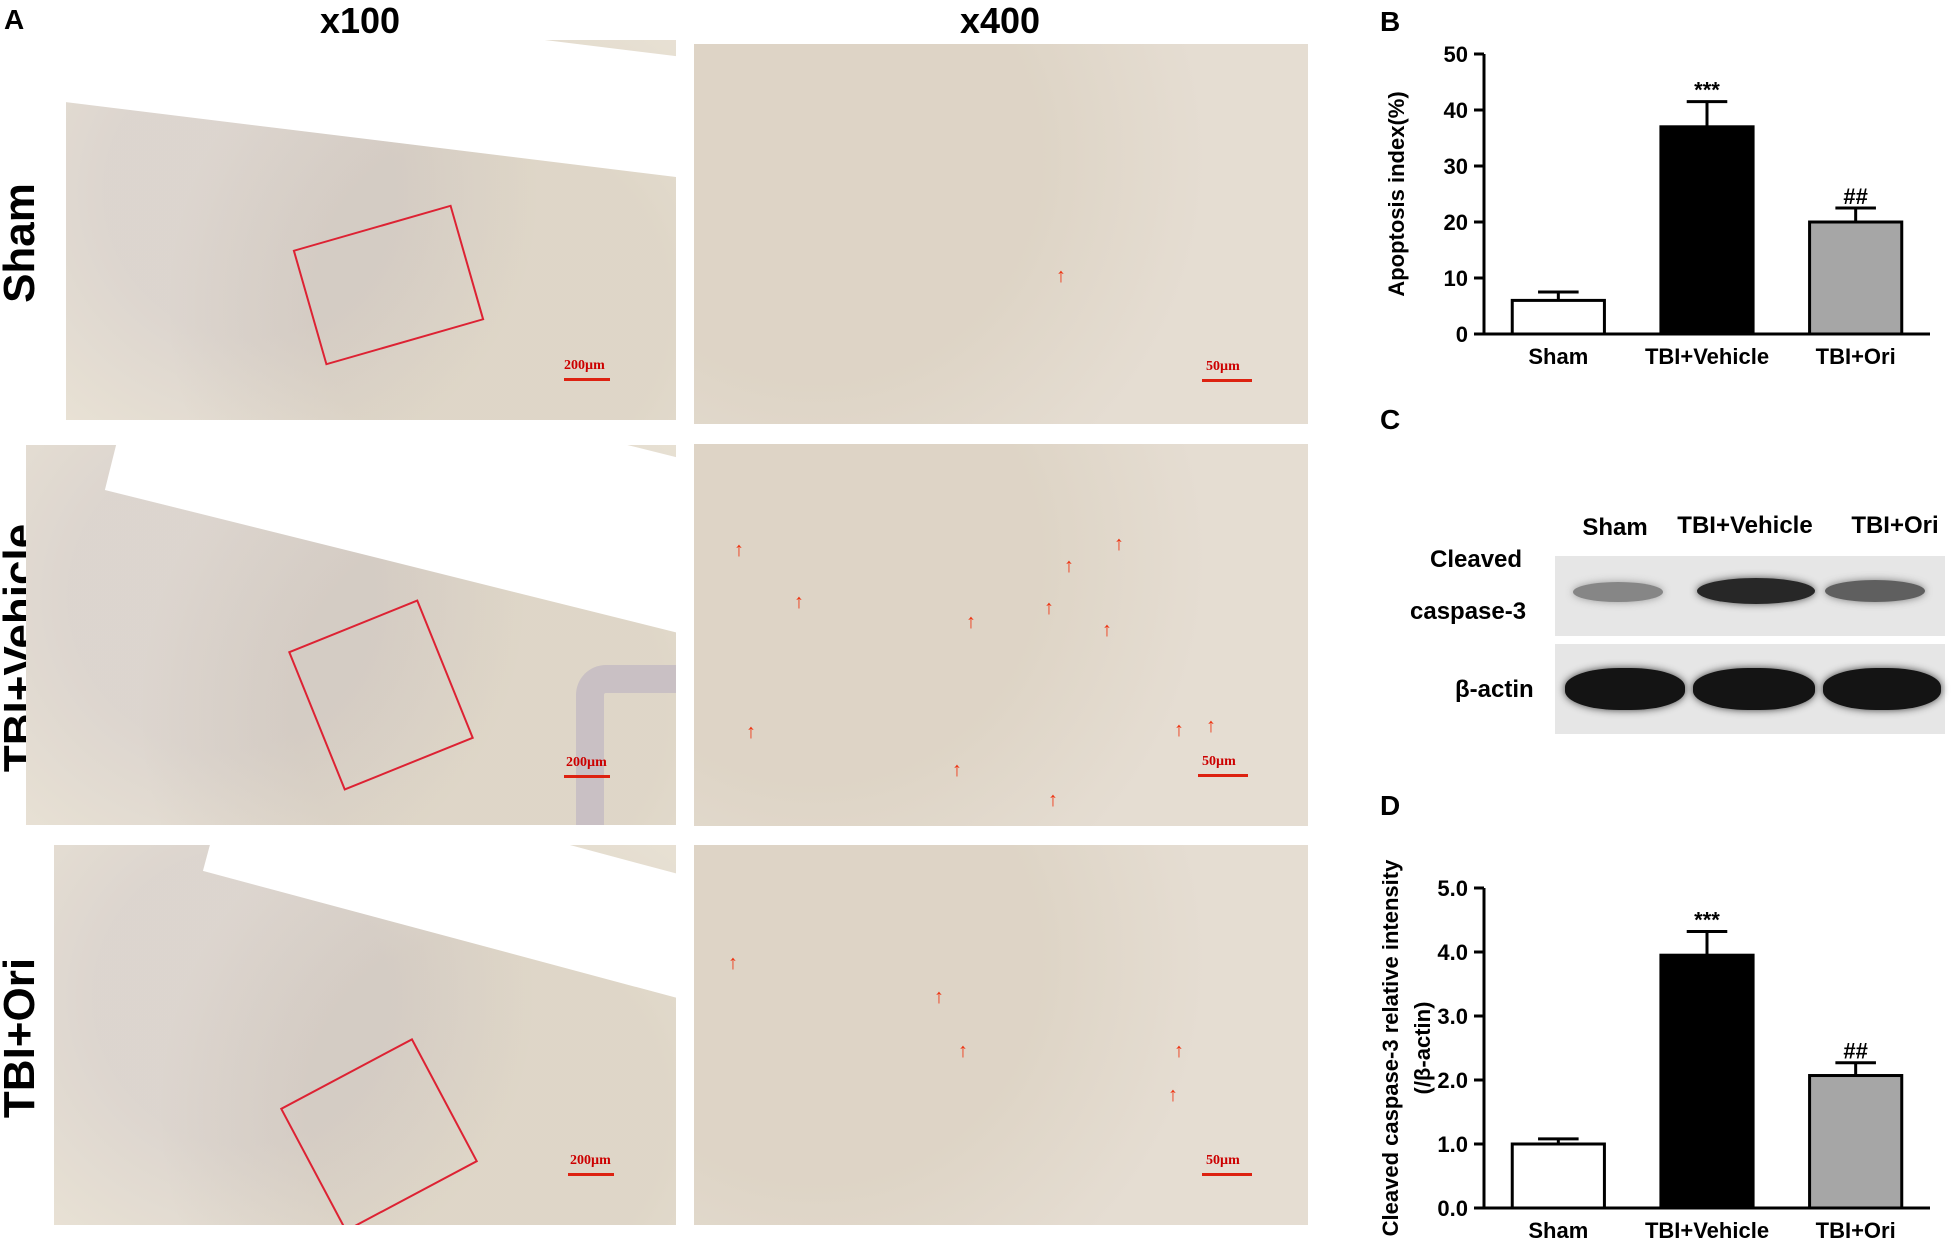 This screenshot has width=1955, height=1254. Describe the element at coordinates (1468, 611) in the screenshot. I see `blot-label-caspase-3: caspase-3` at that location.